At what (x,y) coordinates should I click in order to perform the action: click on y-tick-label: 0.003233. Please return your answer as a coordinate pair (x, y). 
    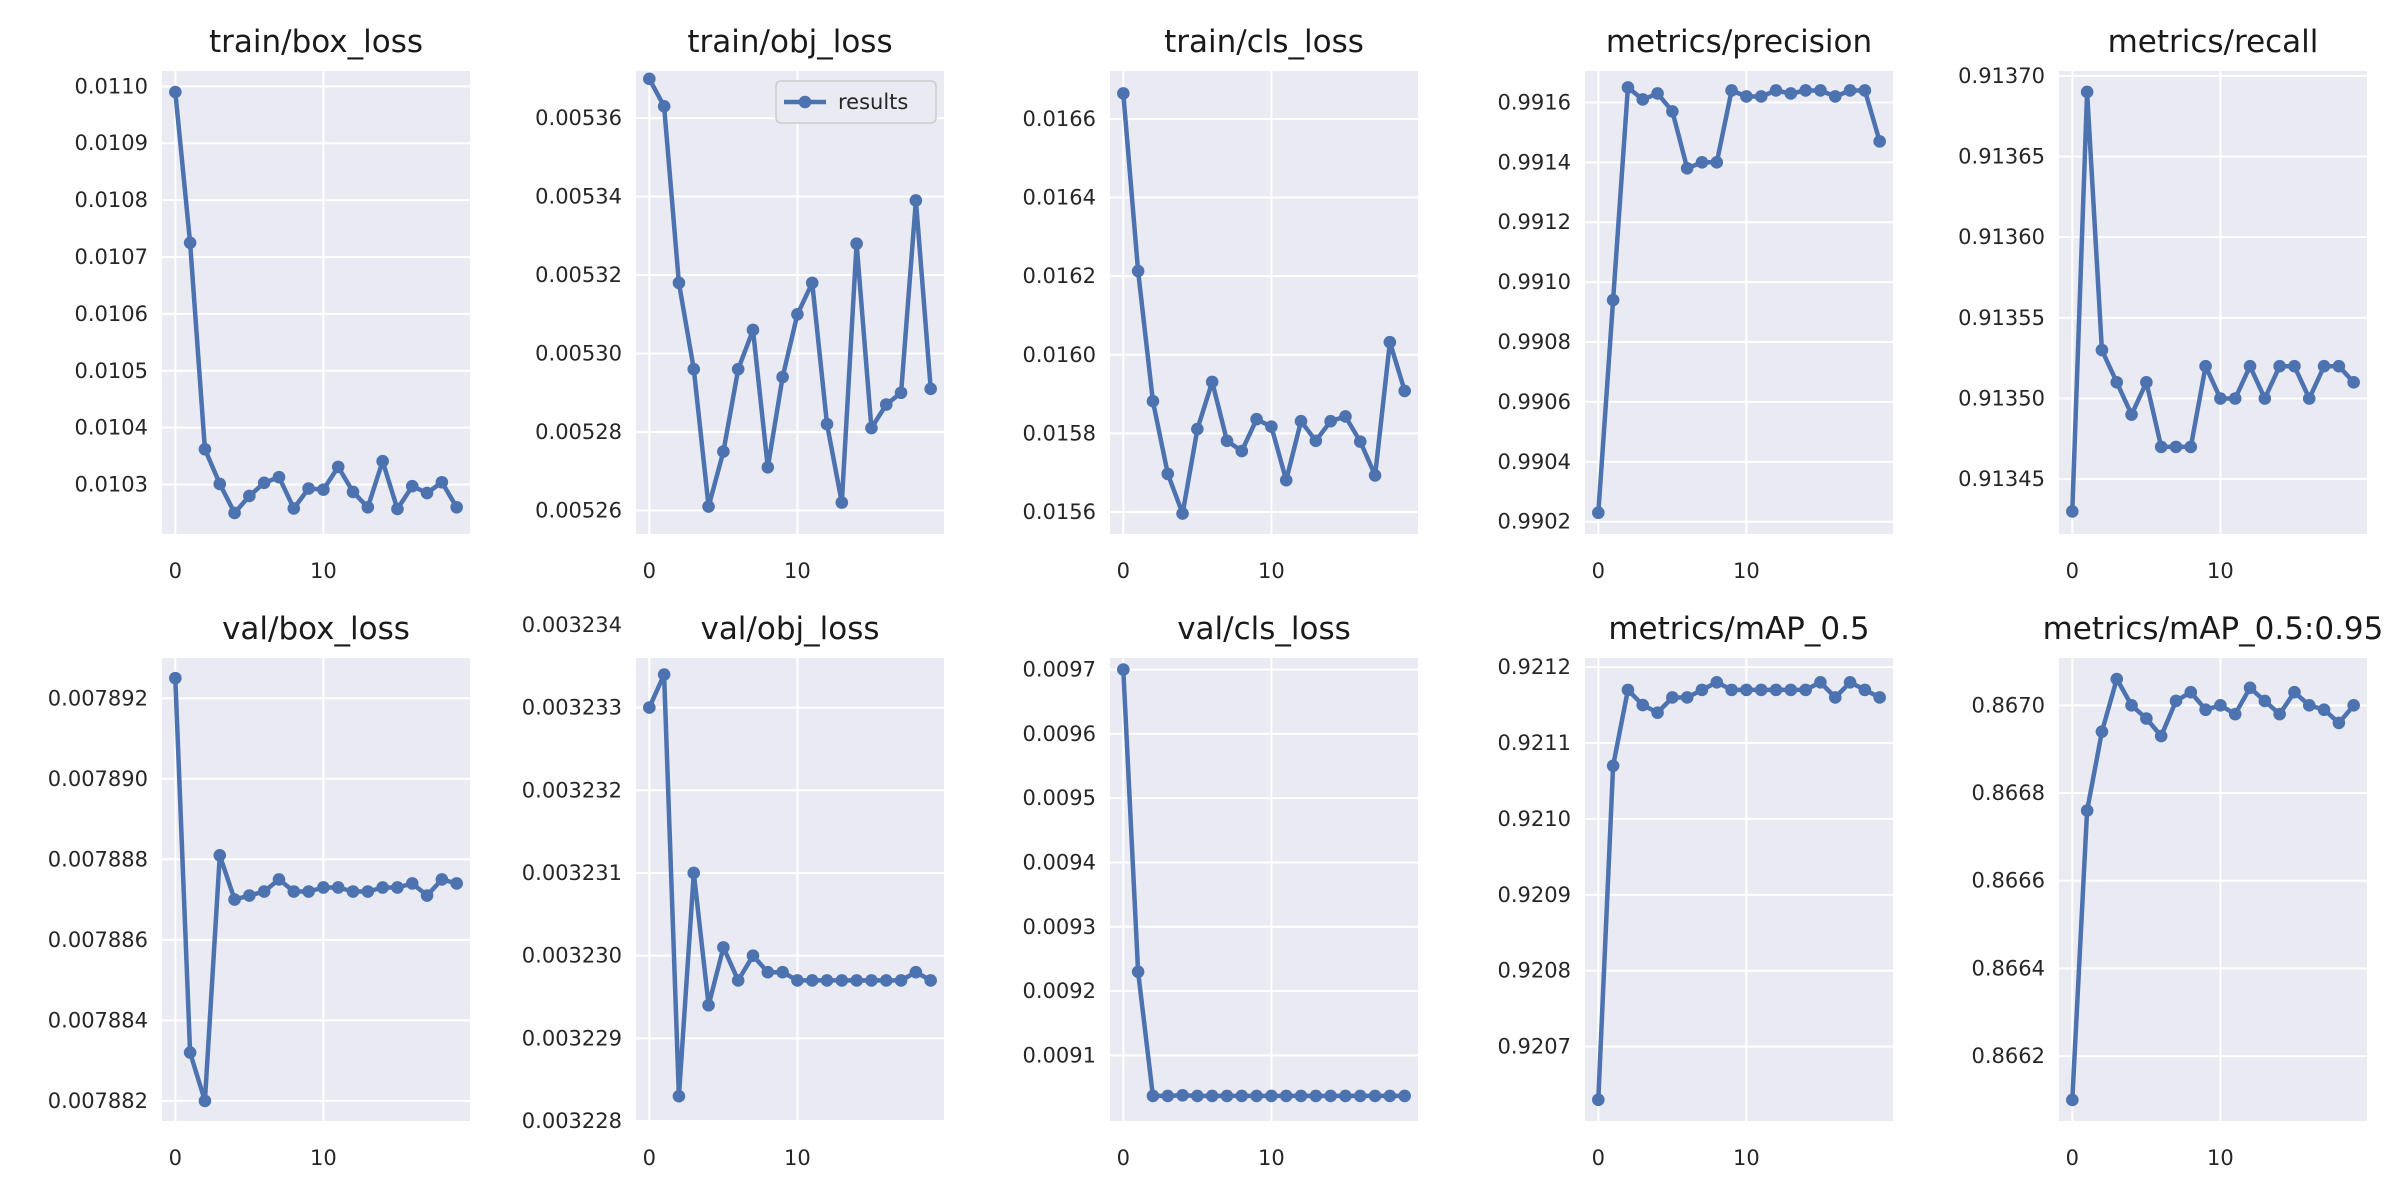
    Looking at the image, I should click on (572, 708).